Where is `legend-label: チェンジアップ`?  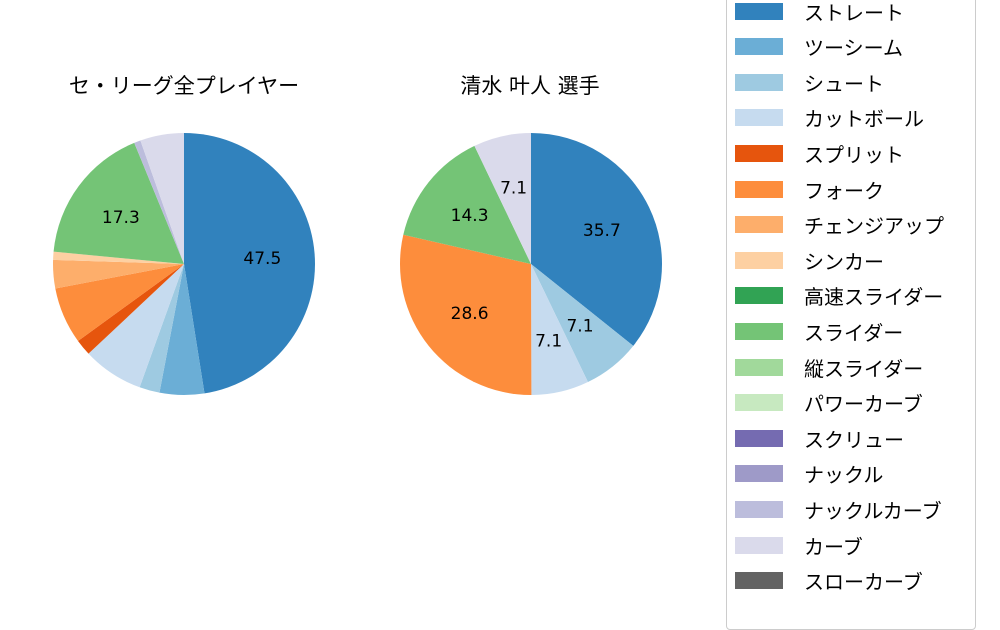
legend-label: チェンジアップ is located at coordinates (874, 226).